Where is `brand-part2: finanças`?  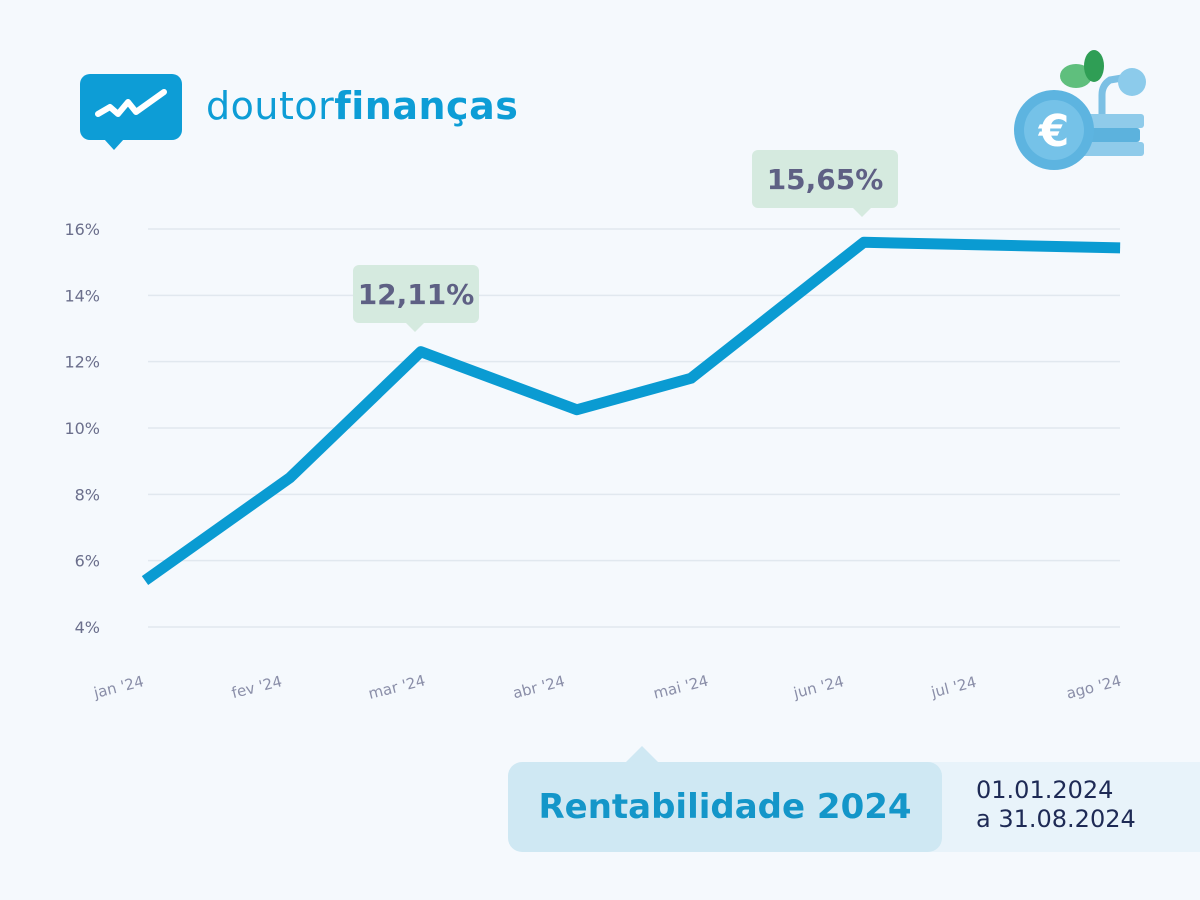
brand-part2: finanças is located at coordinates (426, 106).